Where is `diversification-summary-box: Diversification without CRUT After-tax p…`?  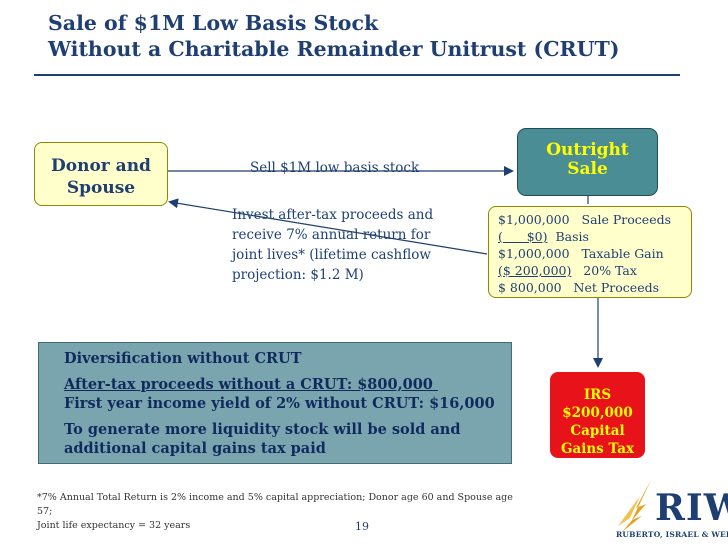
diversification-summary-box: Diversification without CRUT After-tax p… is located at coordinates (275, 403).